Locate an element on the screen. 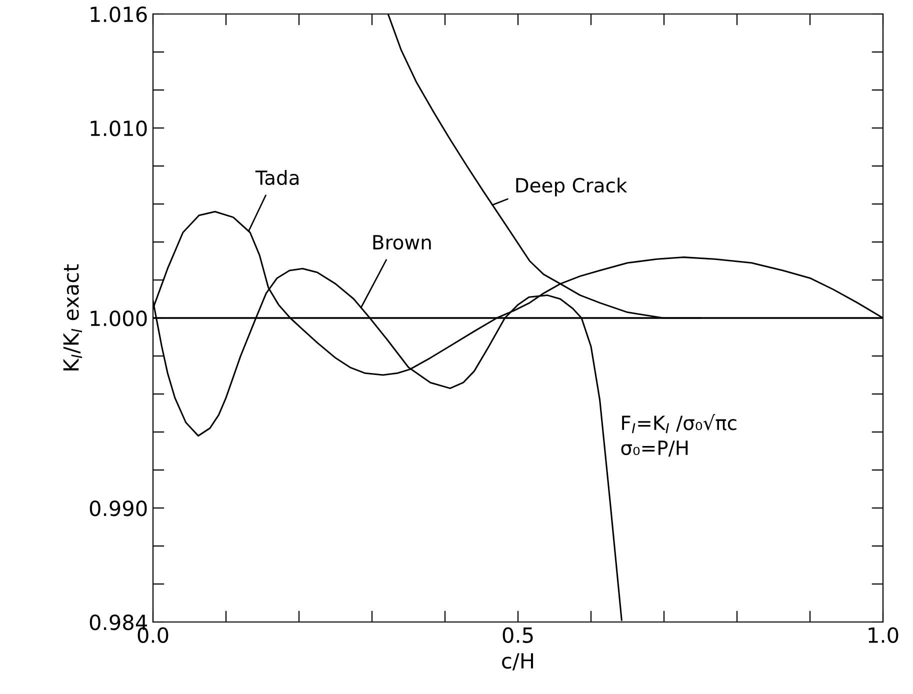  series-label: Deep Crack is located at coordinates (572, 187).